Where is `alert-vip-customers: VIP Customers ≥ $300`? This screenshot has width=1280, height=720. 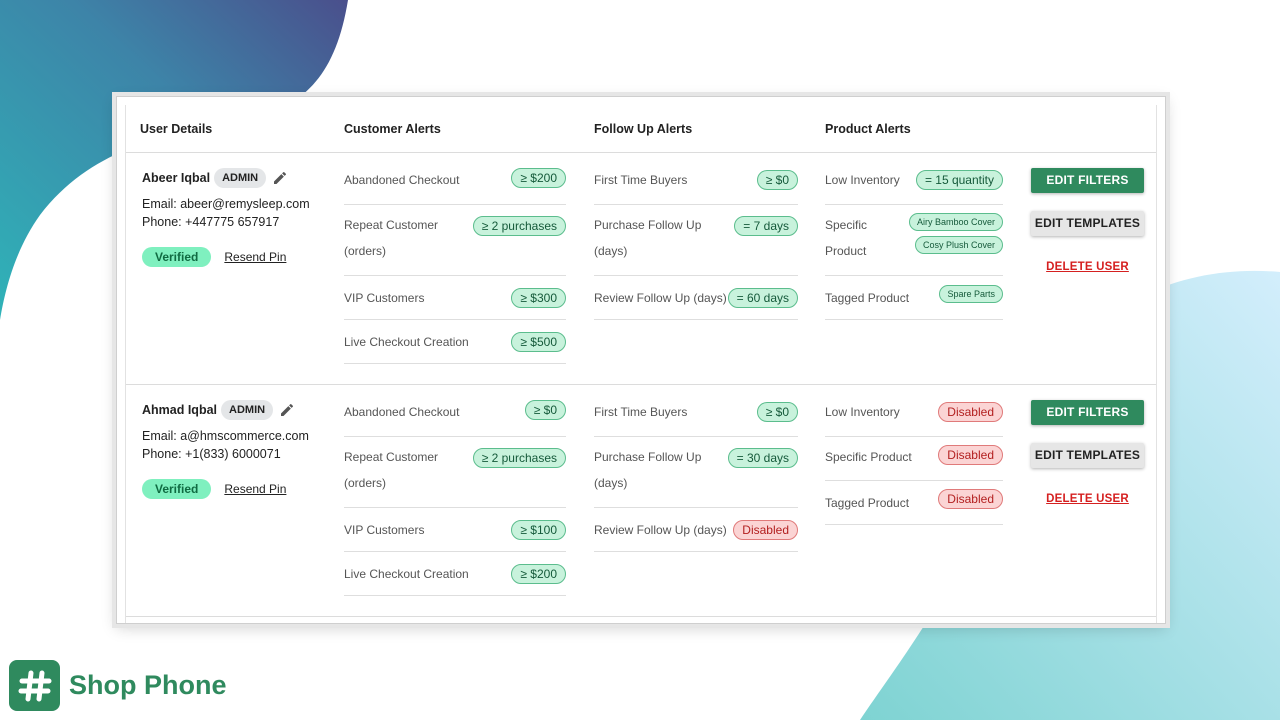
alert-vip-customers: VIP Customers ≥ $300 is located at coordinates (455, 298).